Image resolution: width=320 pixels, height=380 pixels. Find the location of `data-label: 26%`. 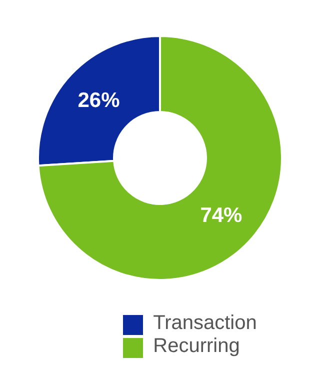

data-label: 26% is located at coordinates (99, 100).